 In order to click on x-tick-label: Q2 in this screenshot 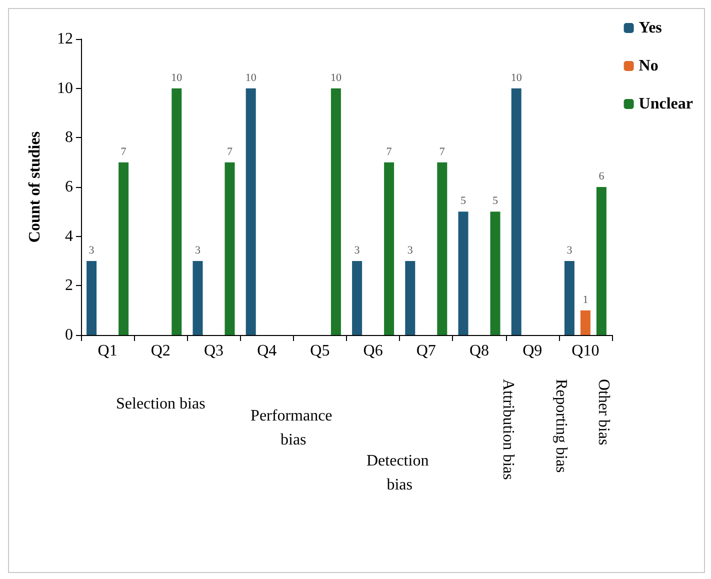, I will do `click(160, 351)`.